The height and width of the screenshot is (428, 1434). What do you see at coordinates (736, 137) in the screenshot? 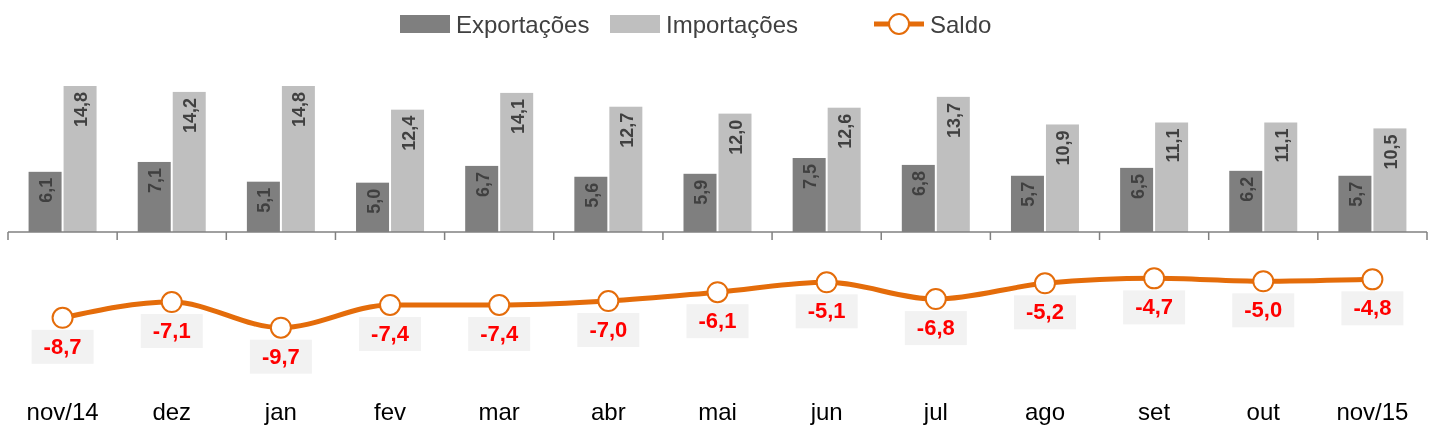
I see `data-label: 12,0` at bounding box center [736, 137].